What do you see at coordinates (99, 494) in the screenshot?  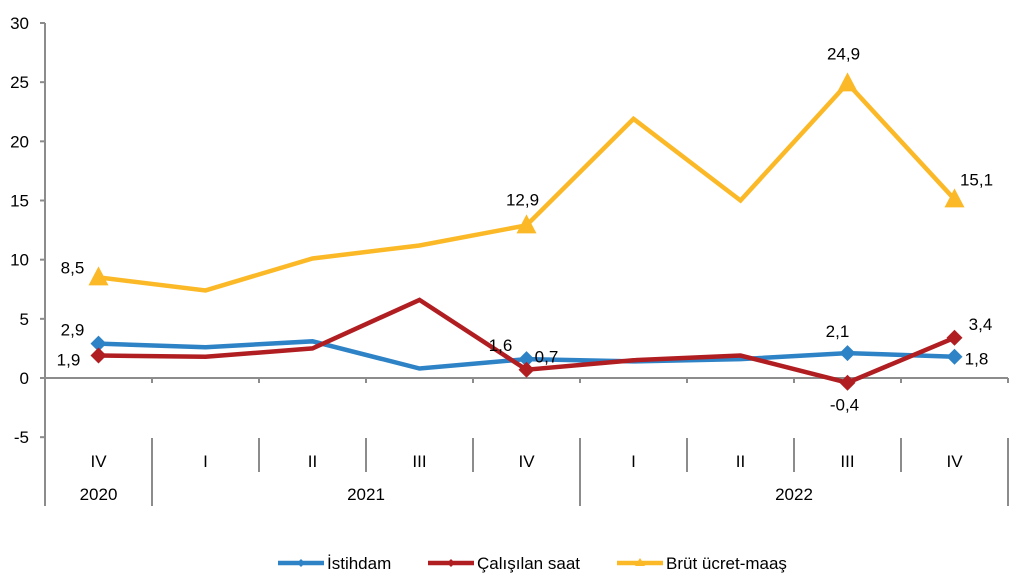 I see `x-group-label: 2020` at bounding box center [99, 494].